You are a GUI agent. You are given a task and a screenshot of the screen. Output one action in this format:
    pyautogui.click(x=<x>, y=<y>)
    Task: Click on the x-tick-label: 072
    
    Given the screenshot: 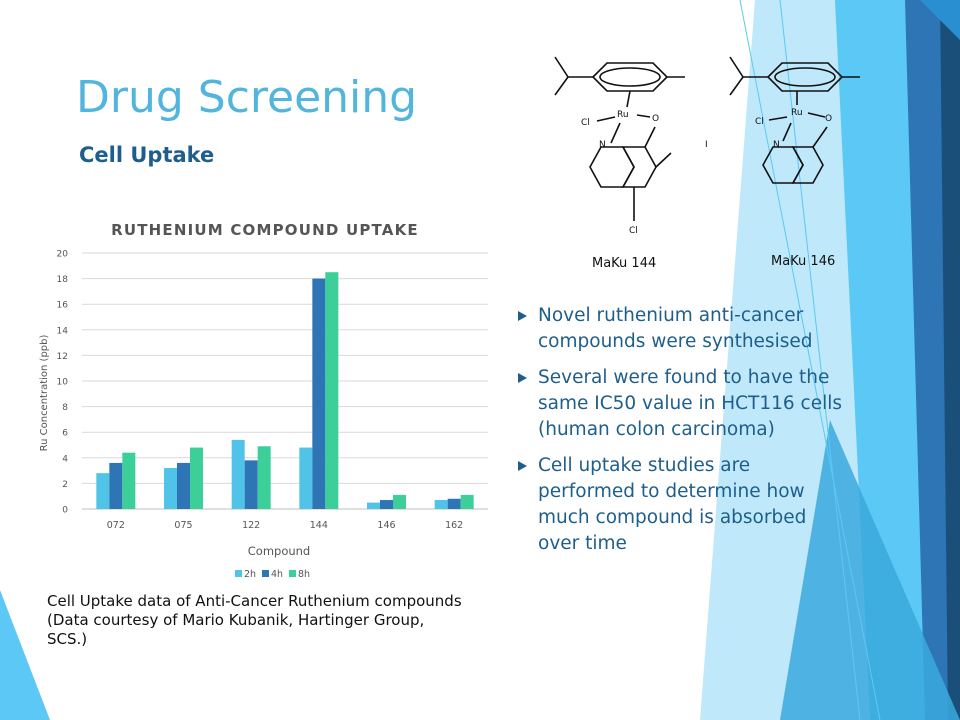 What is the action you would take?
    pyautogui.click(x=116, y=525)
    